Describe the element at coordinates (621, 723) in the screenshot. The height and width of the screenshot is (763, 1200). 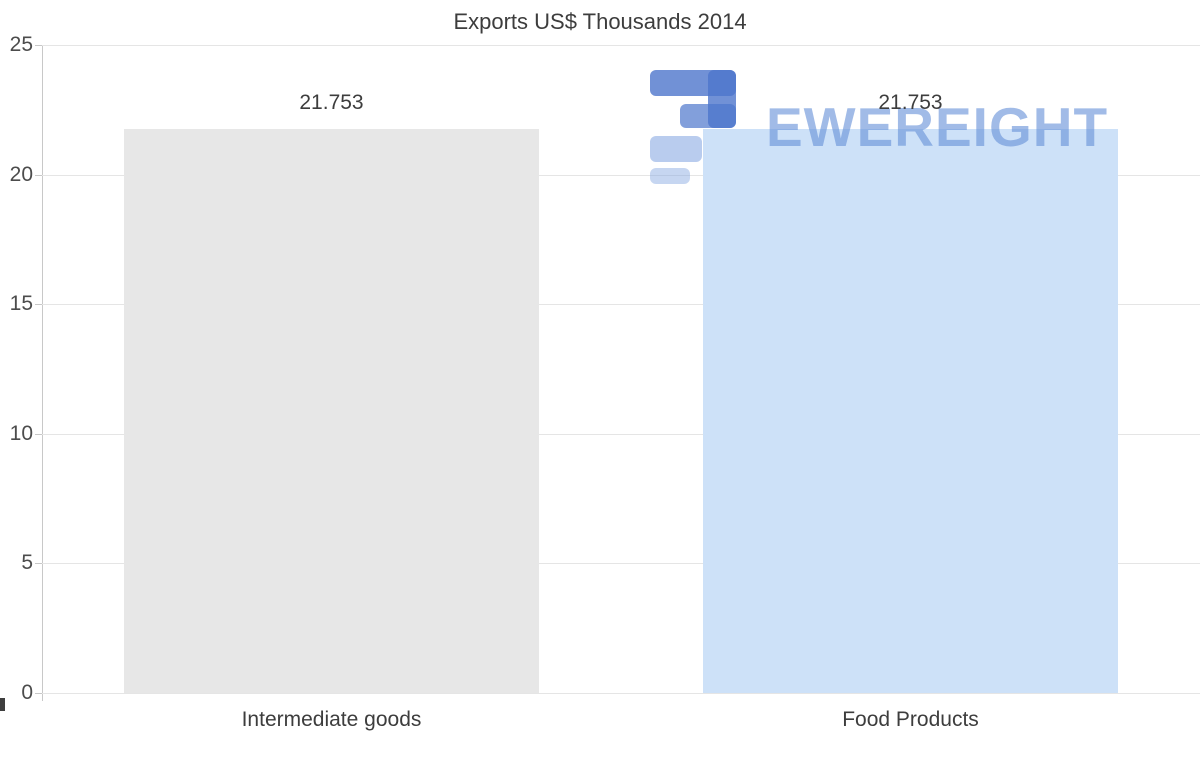
I see `x-axis-labels: Intermediate goods Food Products` at that location.